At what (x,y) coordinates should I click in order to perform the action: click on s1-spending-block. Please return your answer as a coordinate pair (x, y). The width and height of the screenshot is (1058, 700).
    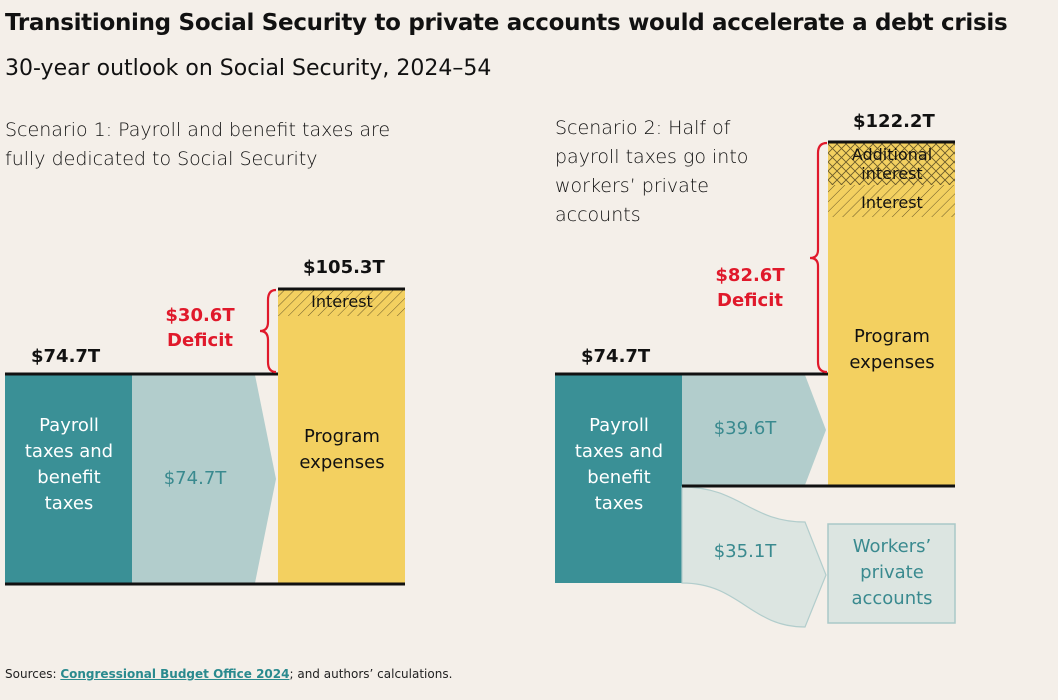
    Looking at the image, I should click on (341, 435).